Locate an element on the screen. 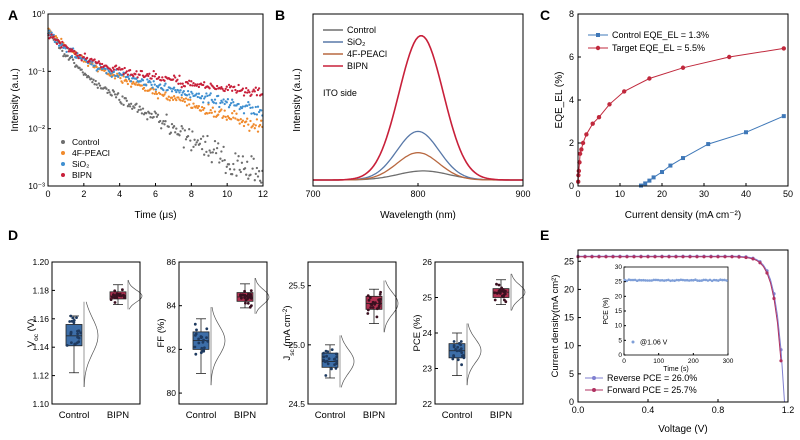  y-tick-label: 20 is located at coordinates (569, 289).